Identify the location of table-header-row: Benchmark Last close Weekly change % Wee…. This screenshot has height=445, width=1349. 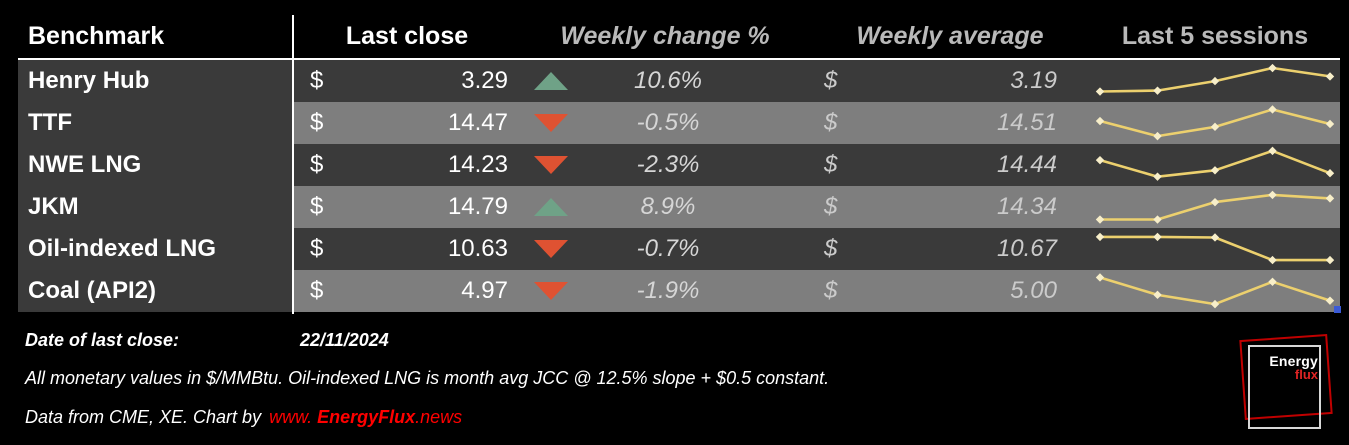
(679, 37).